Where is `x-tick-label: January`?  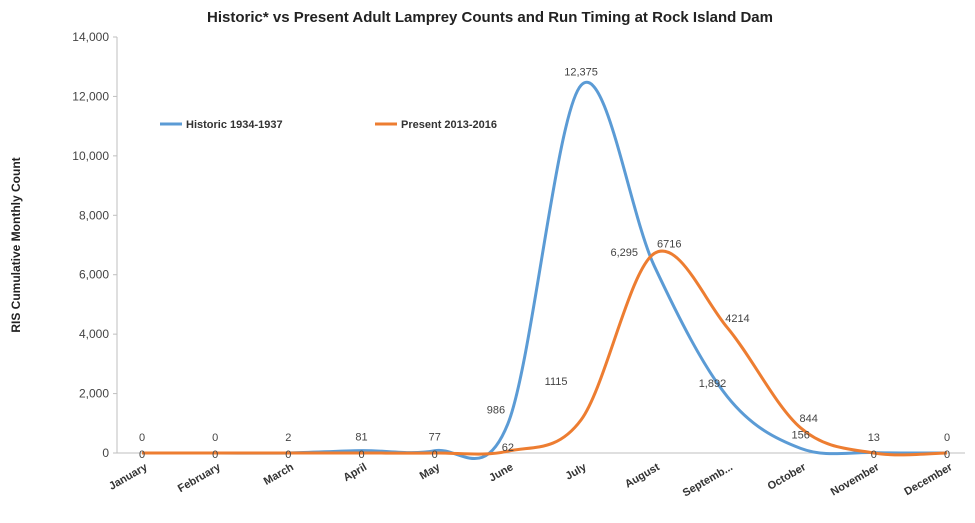 x-tick-label: January is located at coordinates (128, 477).